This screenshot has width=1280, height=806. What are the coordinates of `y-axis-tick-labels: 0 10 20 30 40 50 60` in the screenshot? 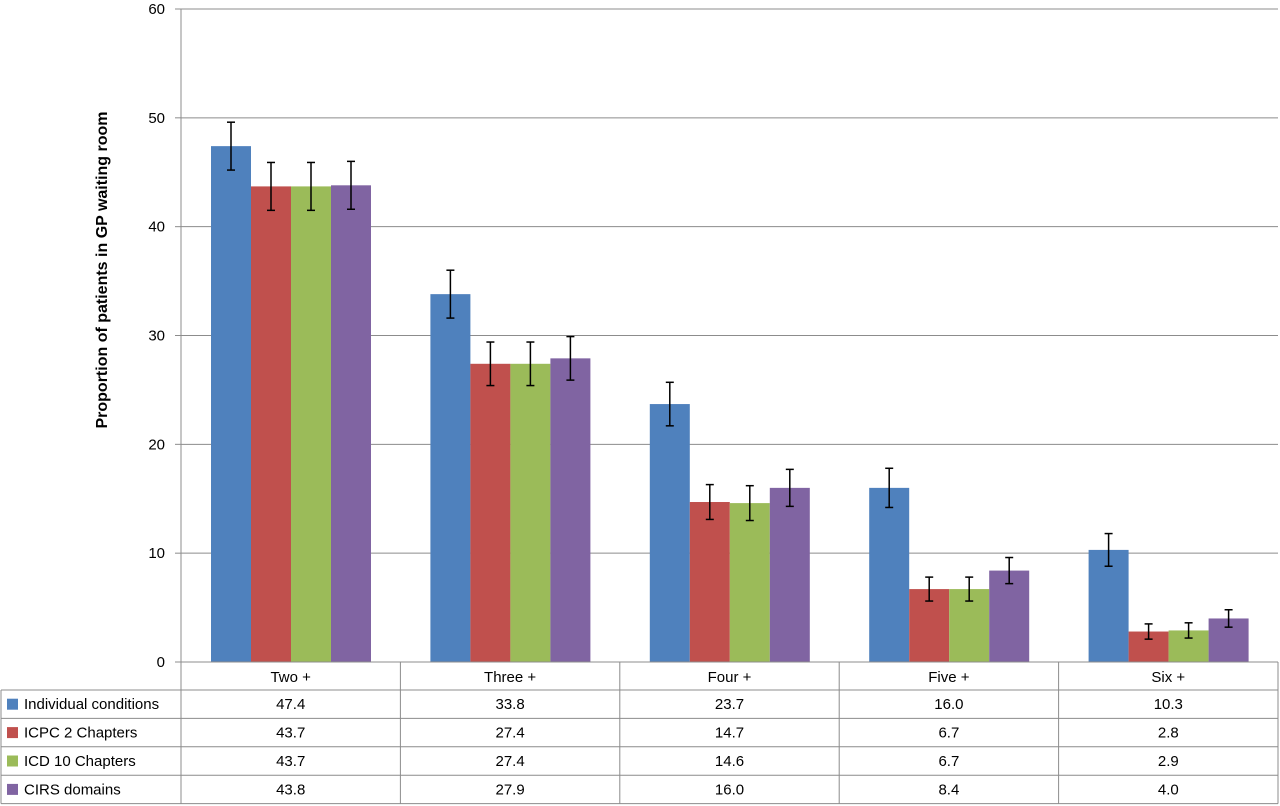 It's located at (156, 336).